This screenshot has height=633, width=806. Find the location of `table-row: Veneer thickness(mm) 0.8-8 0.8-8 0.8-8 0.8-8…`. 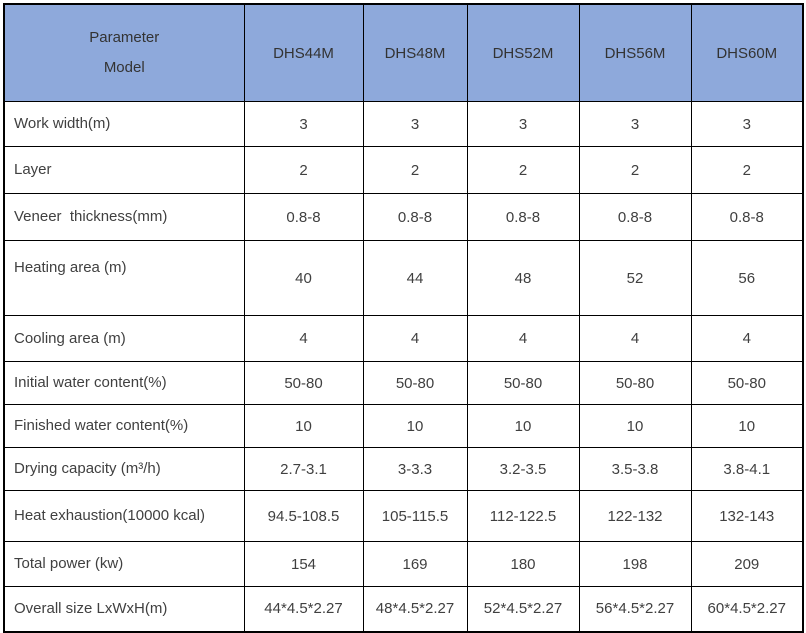

table-row: Veneer thickness(mm) 0.8-8 0.8-8 0.8-8 0.8-8… is located at coordinates (403, 217).